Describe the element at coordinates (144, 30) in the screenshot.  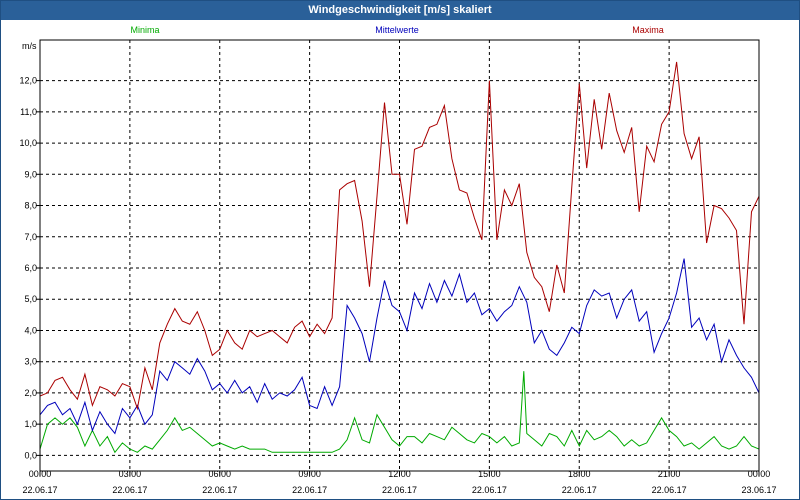
I see `legend-minima: Minima` at that location.